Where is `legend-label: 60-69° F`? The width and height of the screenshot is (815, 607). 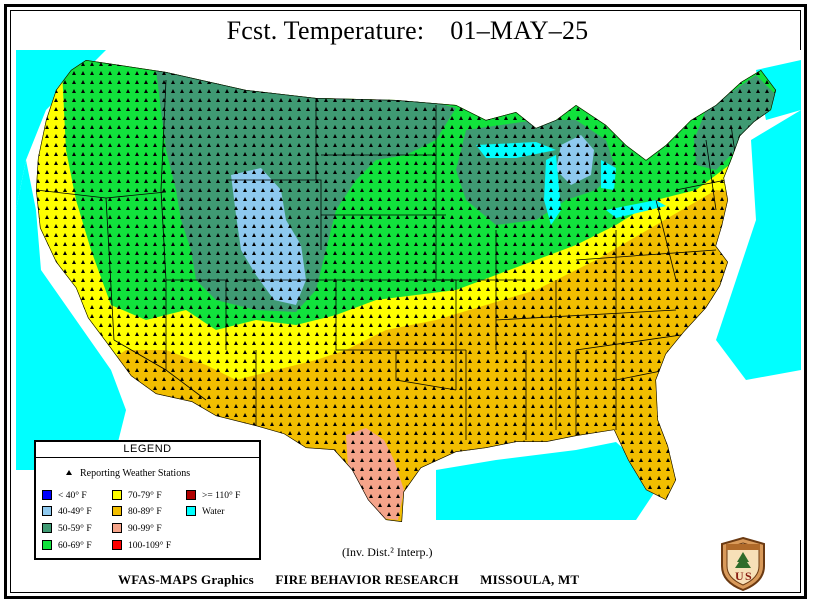 legend-label: 60-69° F is located at coordinates (75, 546).